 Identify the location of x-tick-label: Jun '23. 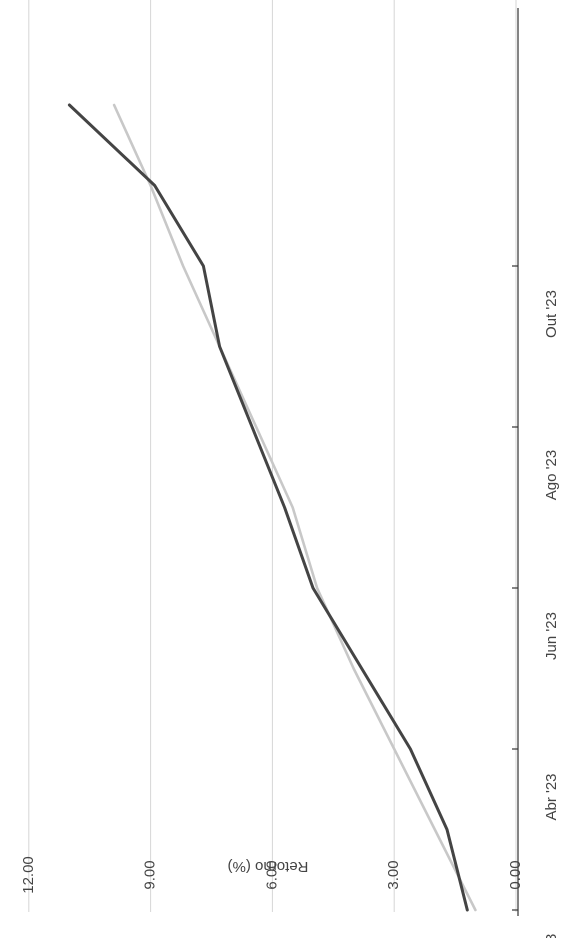
(551, 636).